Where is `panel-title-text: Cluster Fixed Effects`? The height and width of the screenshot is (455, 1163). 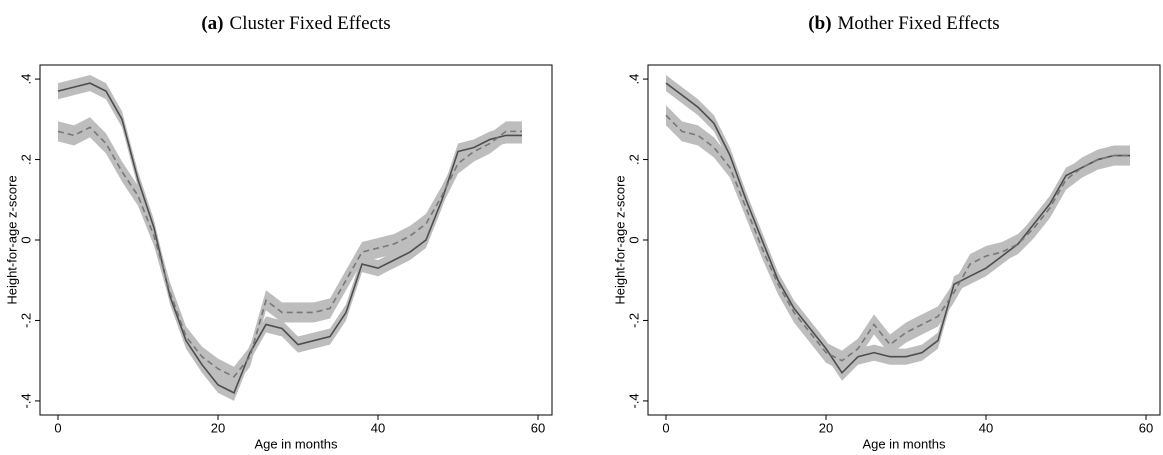 panel-title-text: Cluster Fixed Effects is located at coordinates (310, 23).